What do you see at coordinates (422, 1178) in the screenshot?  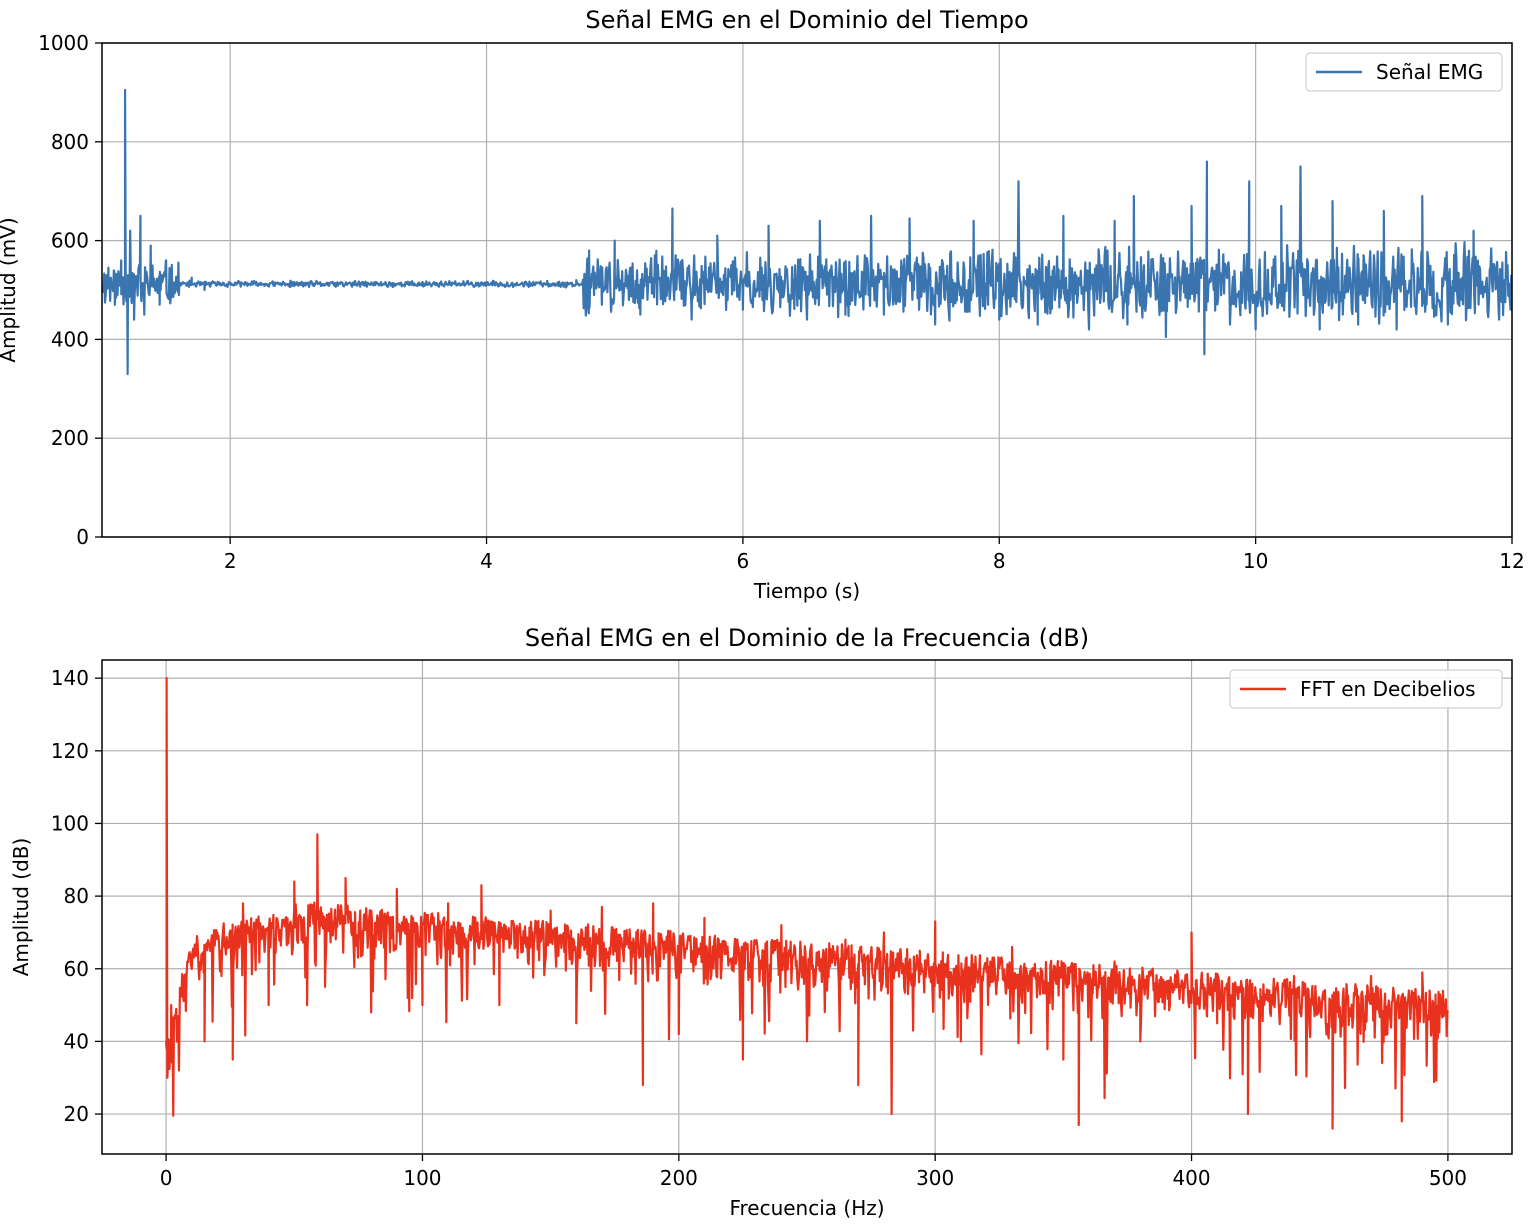 I see `freq-x-tick-label: 100` at bounding box center [422, 1178].